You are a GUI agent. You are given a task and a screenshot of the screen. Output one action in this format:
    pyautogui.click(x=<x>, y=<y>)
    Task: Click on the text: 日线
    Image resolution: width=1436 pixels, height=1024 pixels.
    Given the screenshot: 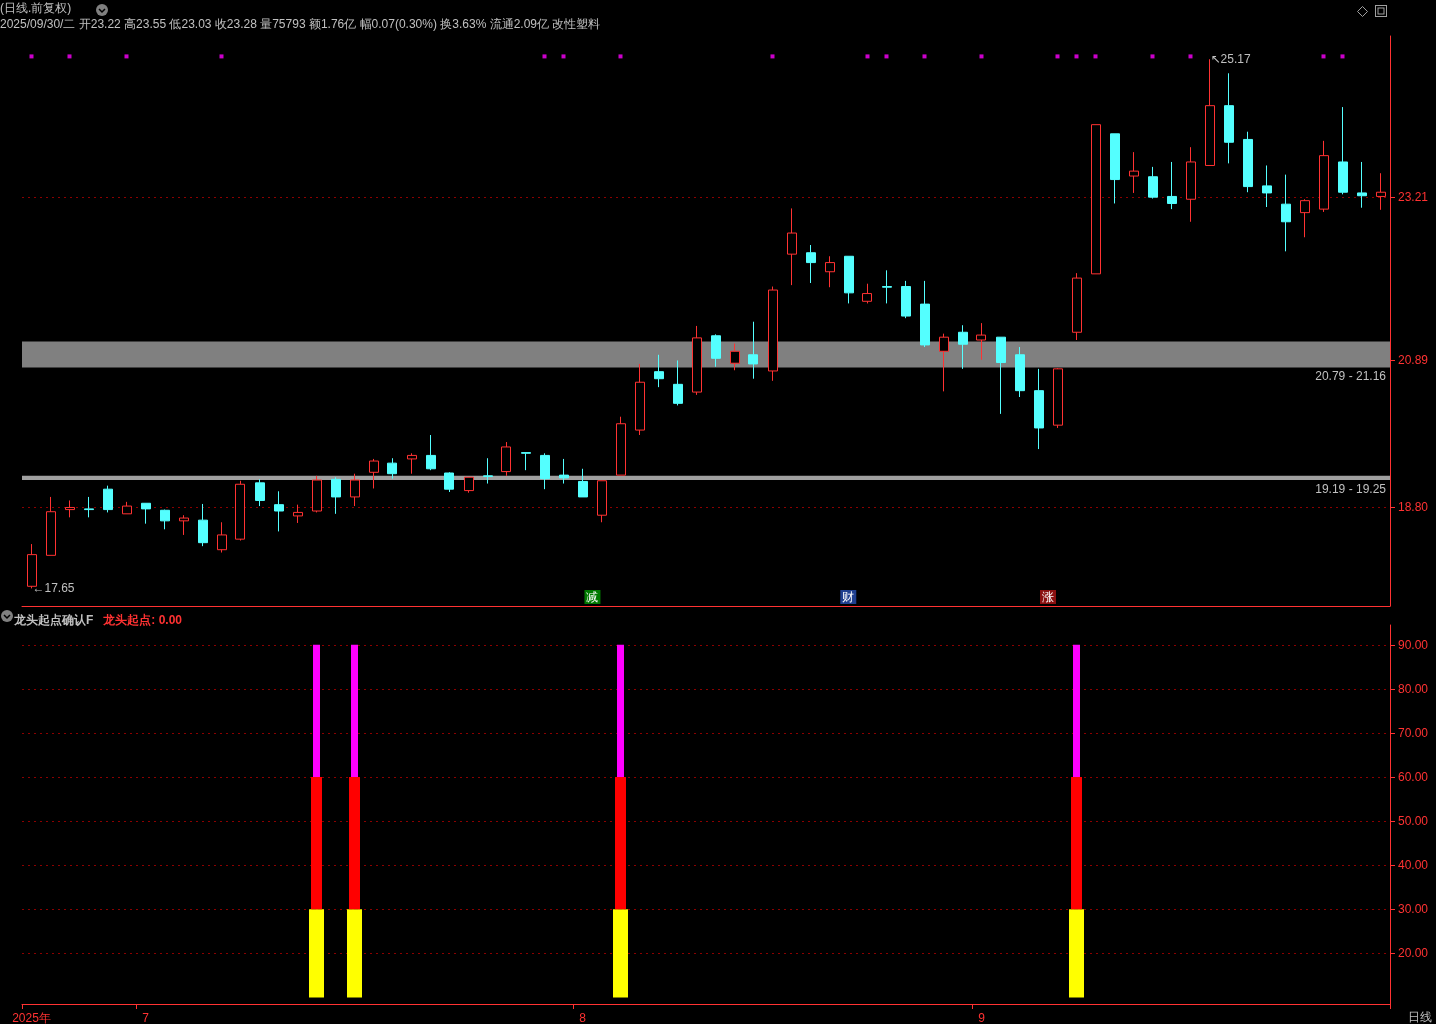 What is the action you would take?
    pyautogui.click(x=1420, y=1017)
    